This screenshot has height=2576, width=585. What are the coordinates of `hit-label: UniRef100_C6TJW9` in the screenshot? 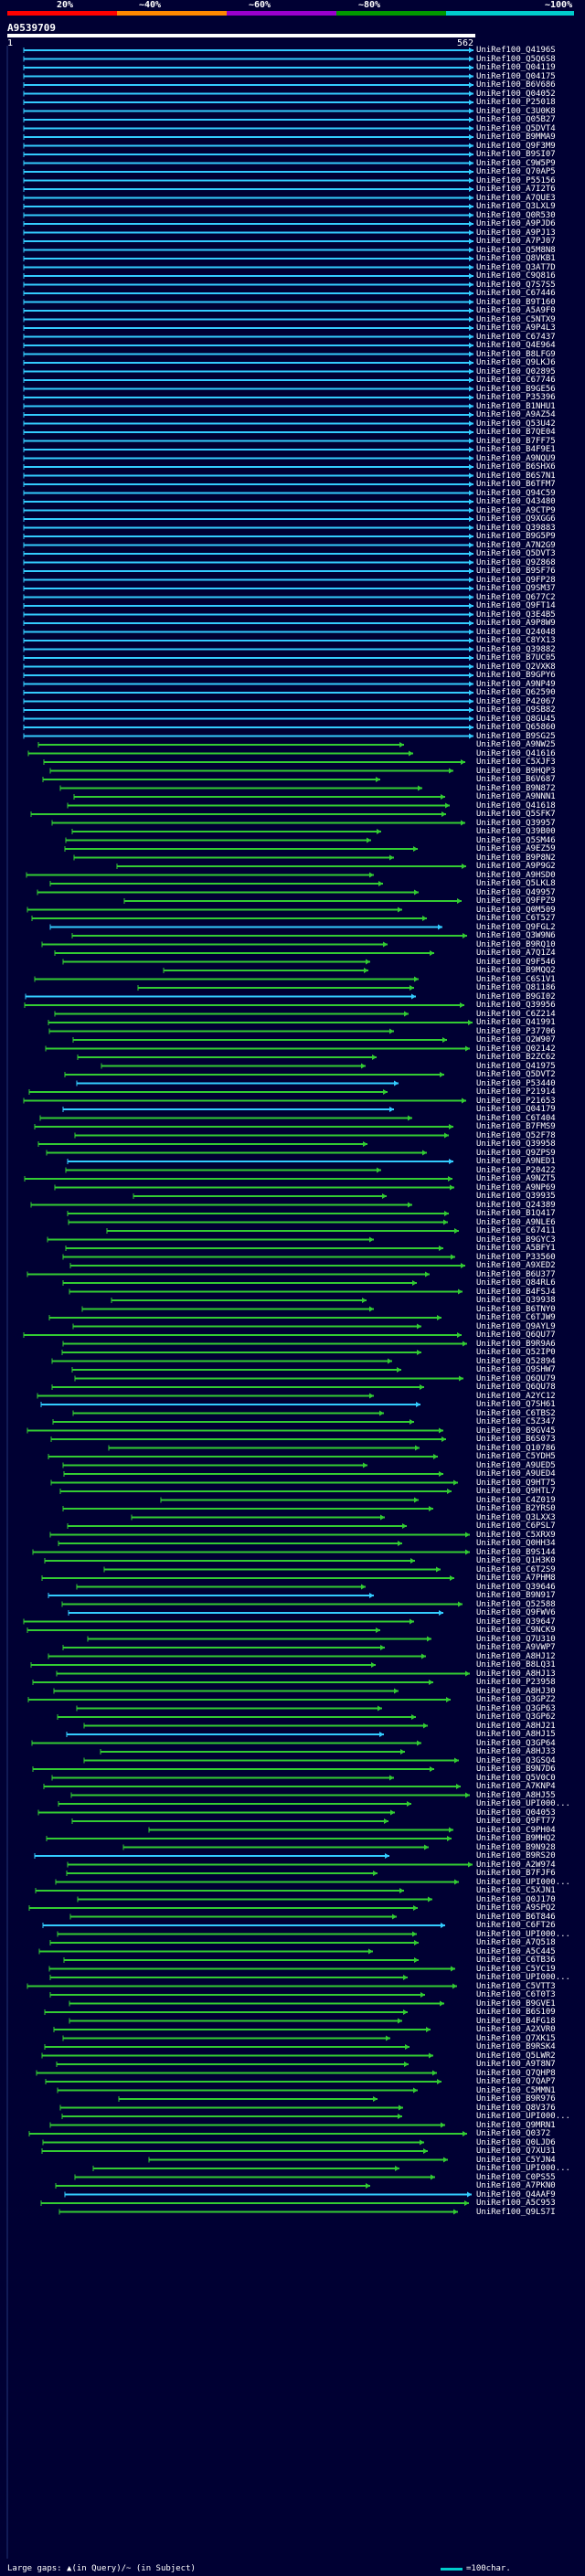 It's located at (516, 1317).